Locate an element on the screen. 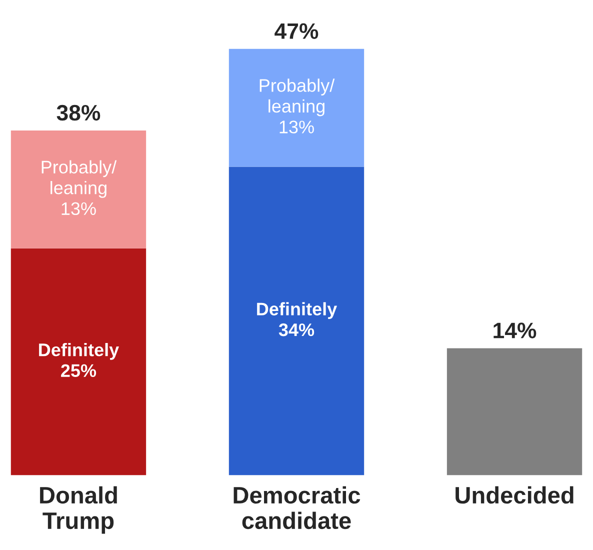  series-label: Probably/ leaning is located at coordinates (79, 179).